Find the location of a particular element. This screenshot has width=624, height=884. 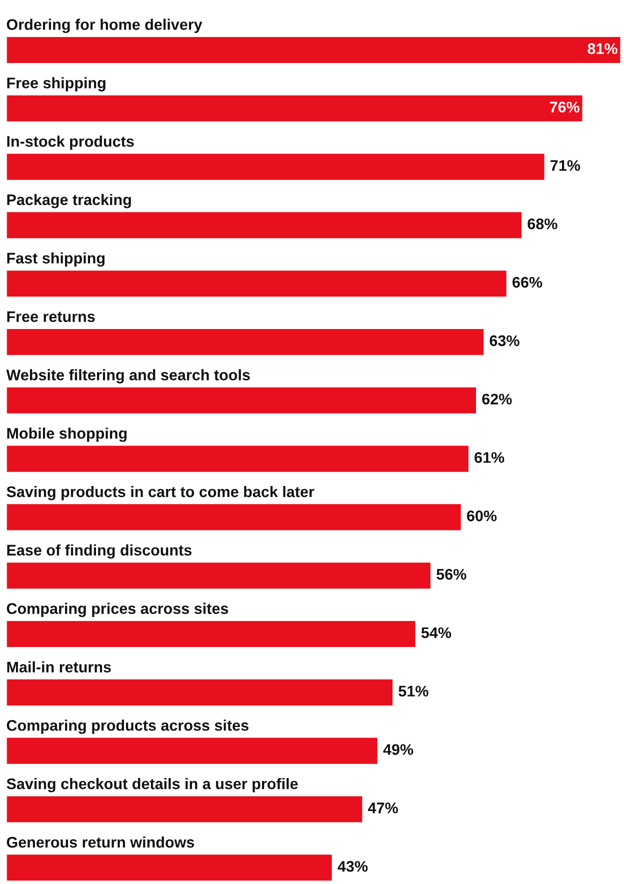

y-tick-label: Saving checkout details in a user profile is located at coordinates (152, 785).